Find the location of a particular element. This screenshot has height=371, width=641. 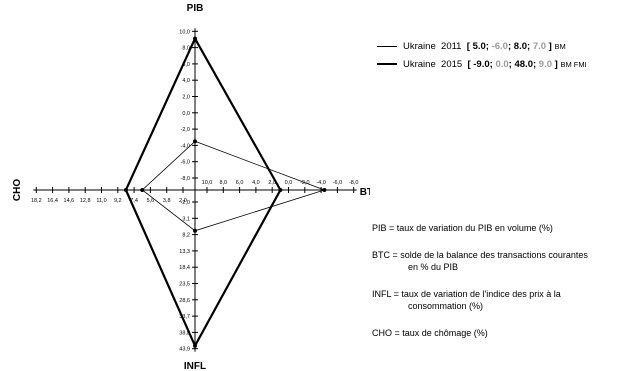

btc-tick-label: 2,0 is located at coordinates (272, 183).